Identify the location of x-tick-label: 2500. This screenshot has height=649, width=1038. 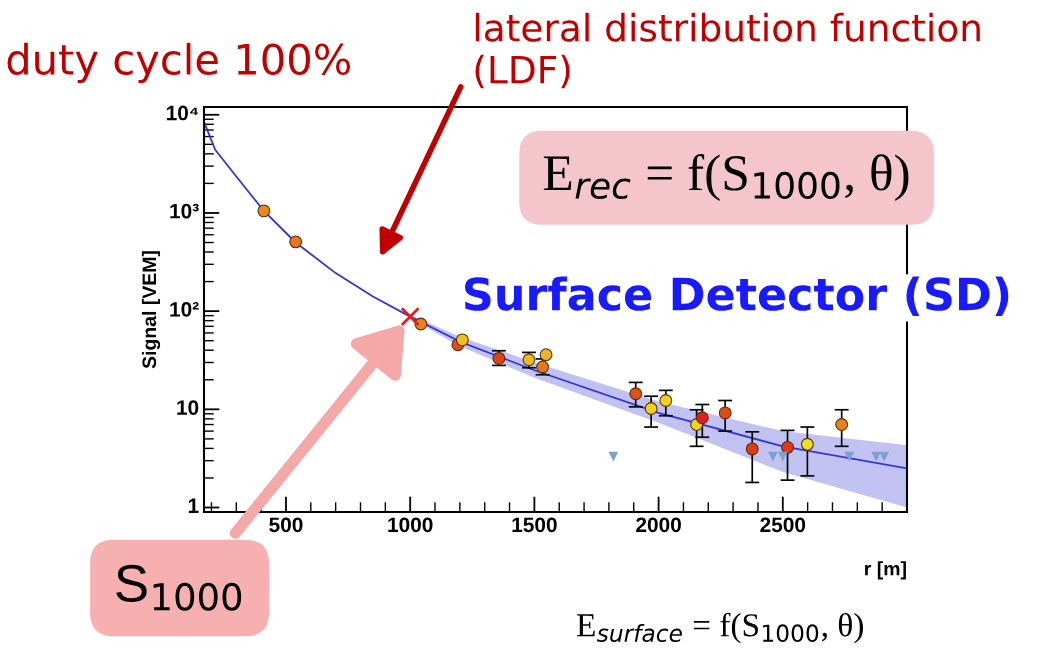
(783, 525).